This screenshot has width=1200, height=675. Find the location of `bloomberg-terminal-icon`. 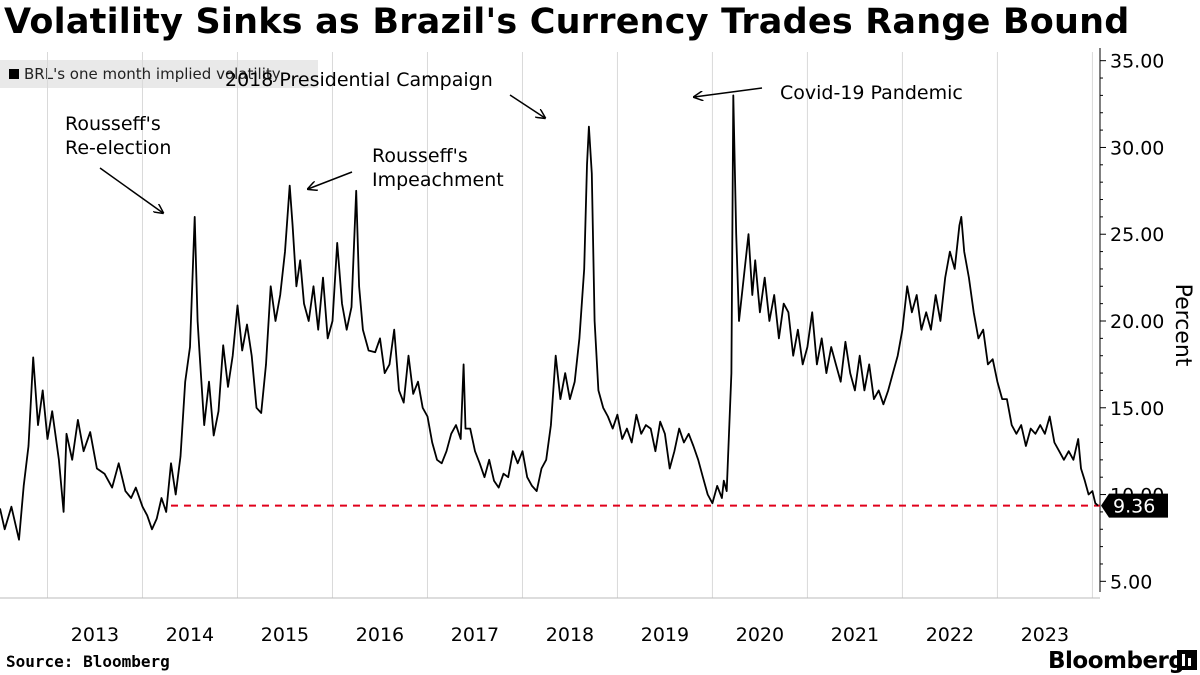

bloomberg-terminal-icon is located at coordinates (1187, 660).